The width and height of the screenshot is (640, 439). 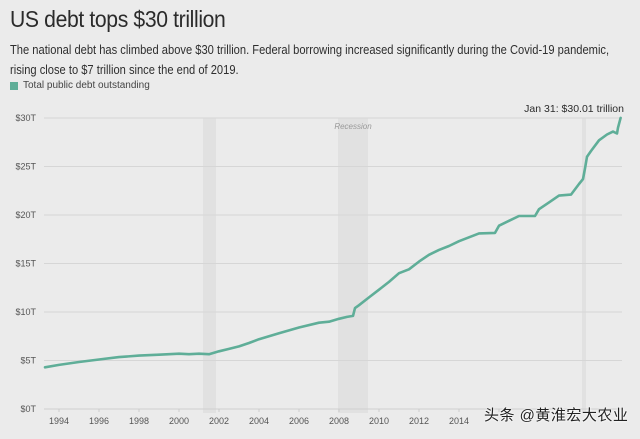 What do you see at coordinates (86, 85) in the screenshot?
I see `legend-label: Total public debt outstanding` at bounding box center [86, 85].